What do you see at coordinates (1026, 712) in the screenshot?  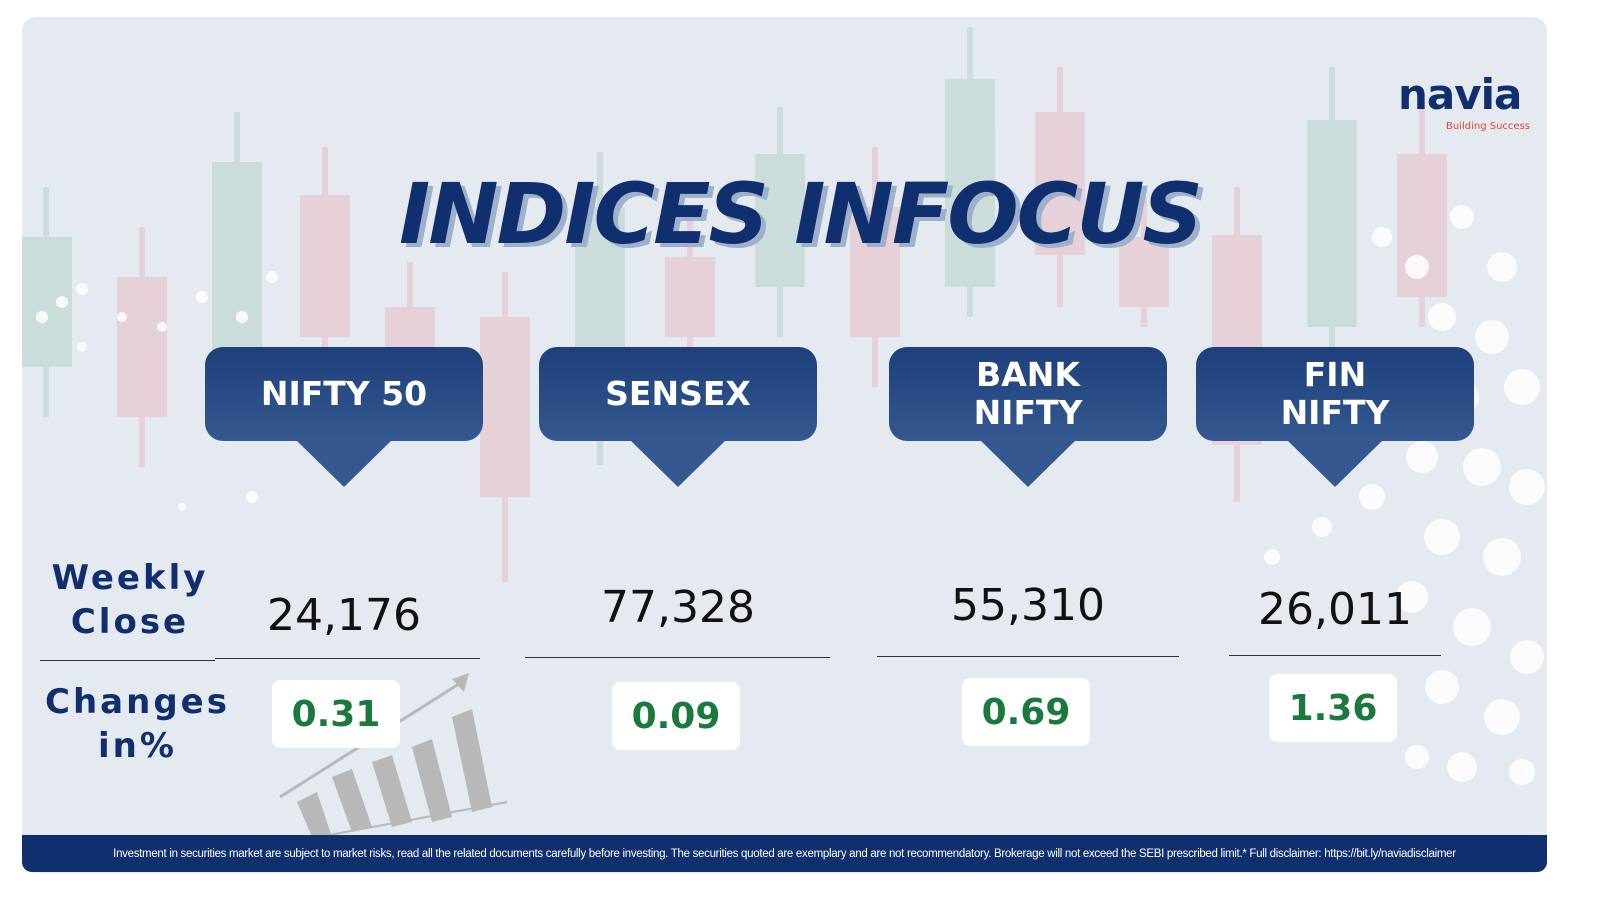 I see `change-percent: 0.69` at bounding box center [1026, 712].